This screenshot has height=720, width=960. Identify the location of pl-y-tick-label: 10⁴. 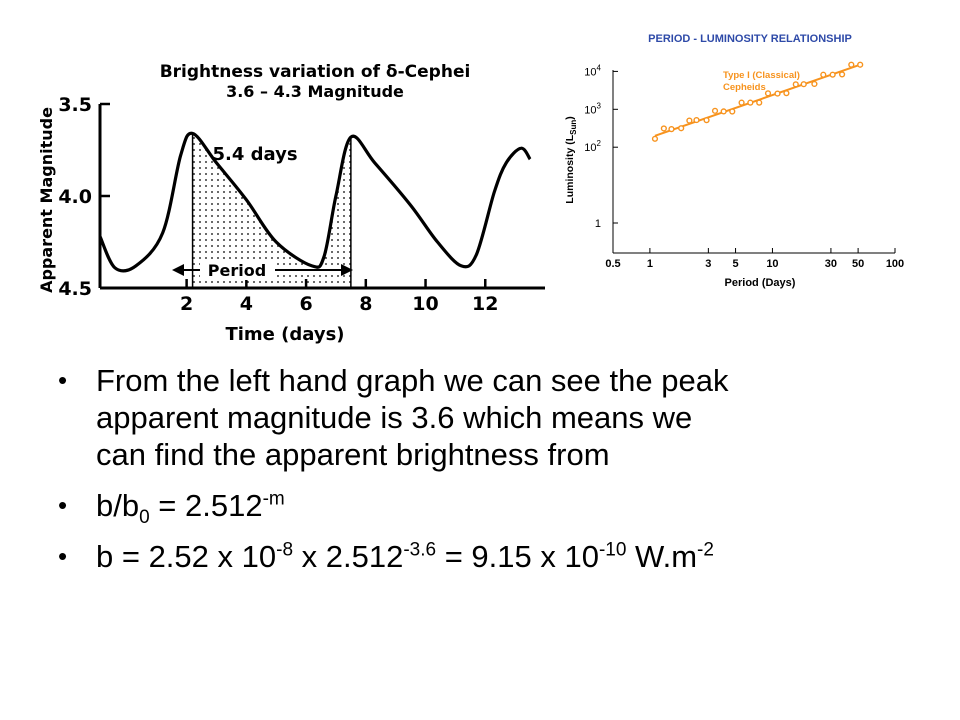
(592, 70).